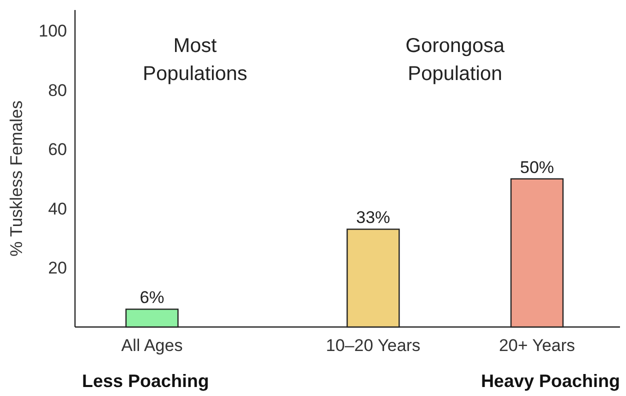  What do you see at coordinates (456, 60) in the screenshot?
I see `annotation: Gorongosa Population` at bounding box center [456, 60].